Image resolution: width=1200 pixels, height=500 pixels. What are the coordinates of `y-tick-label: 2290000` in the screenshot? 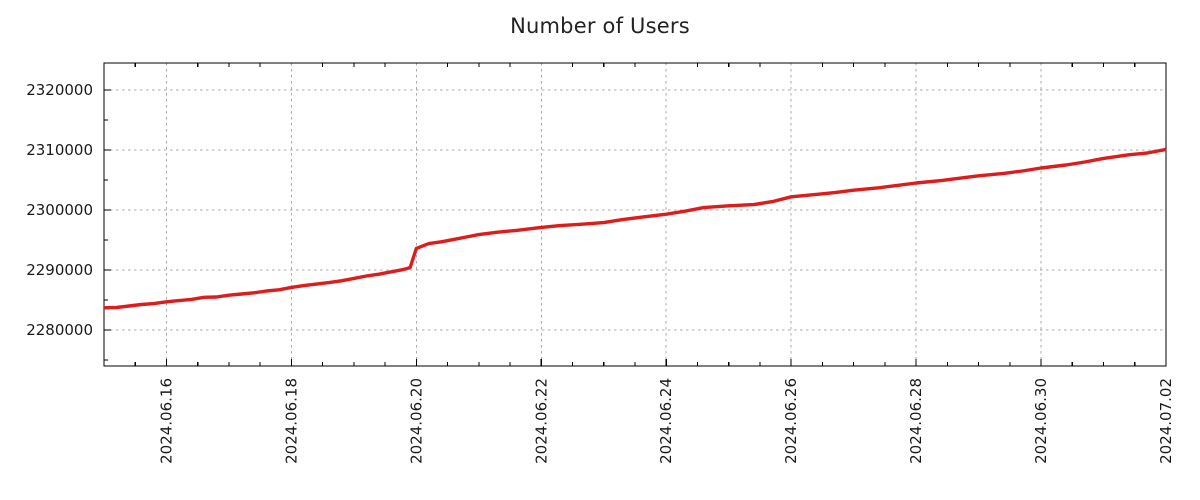 It's located at (59, 270).